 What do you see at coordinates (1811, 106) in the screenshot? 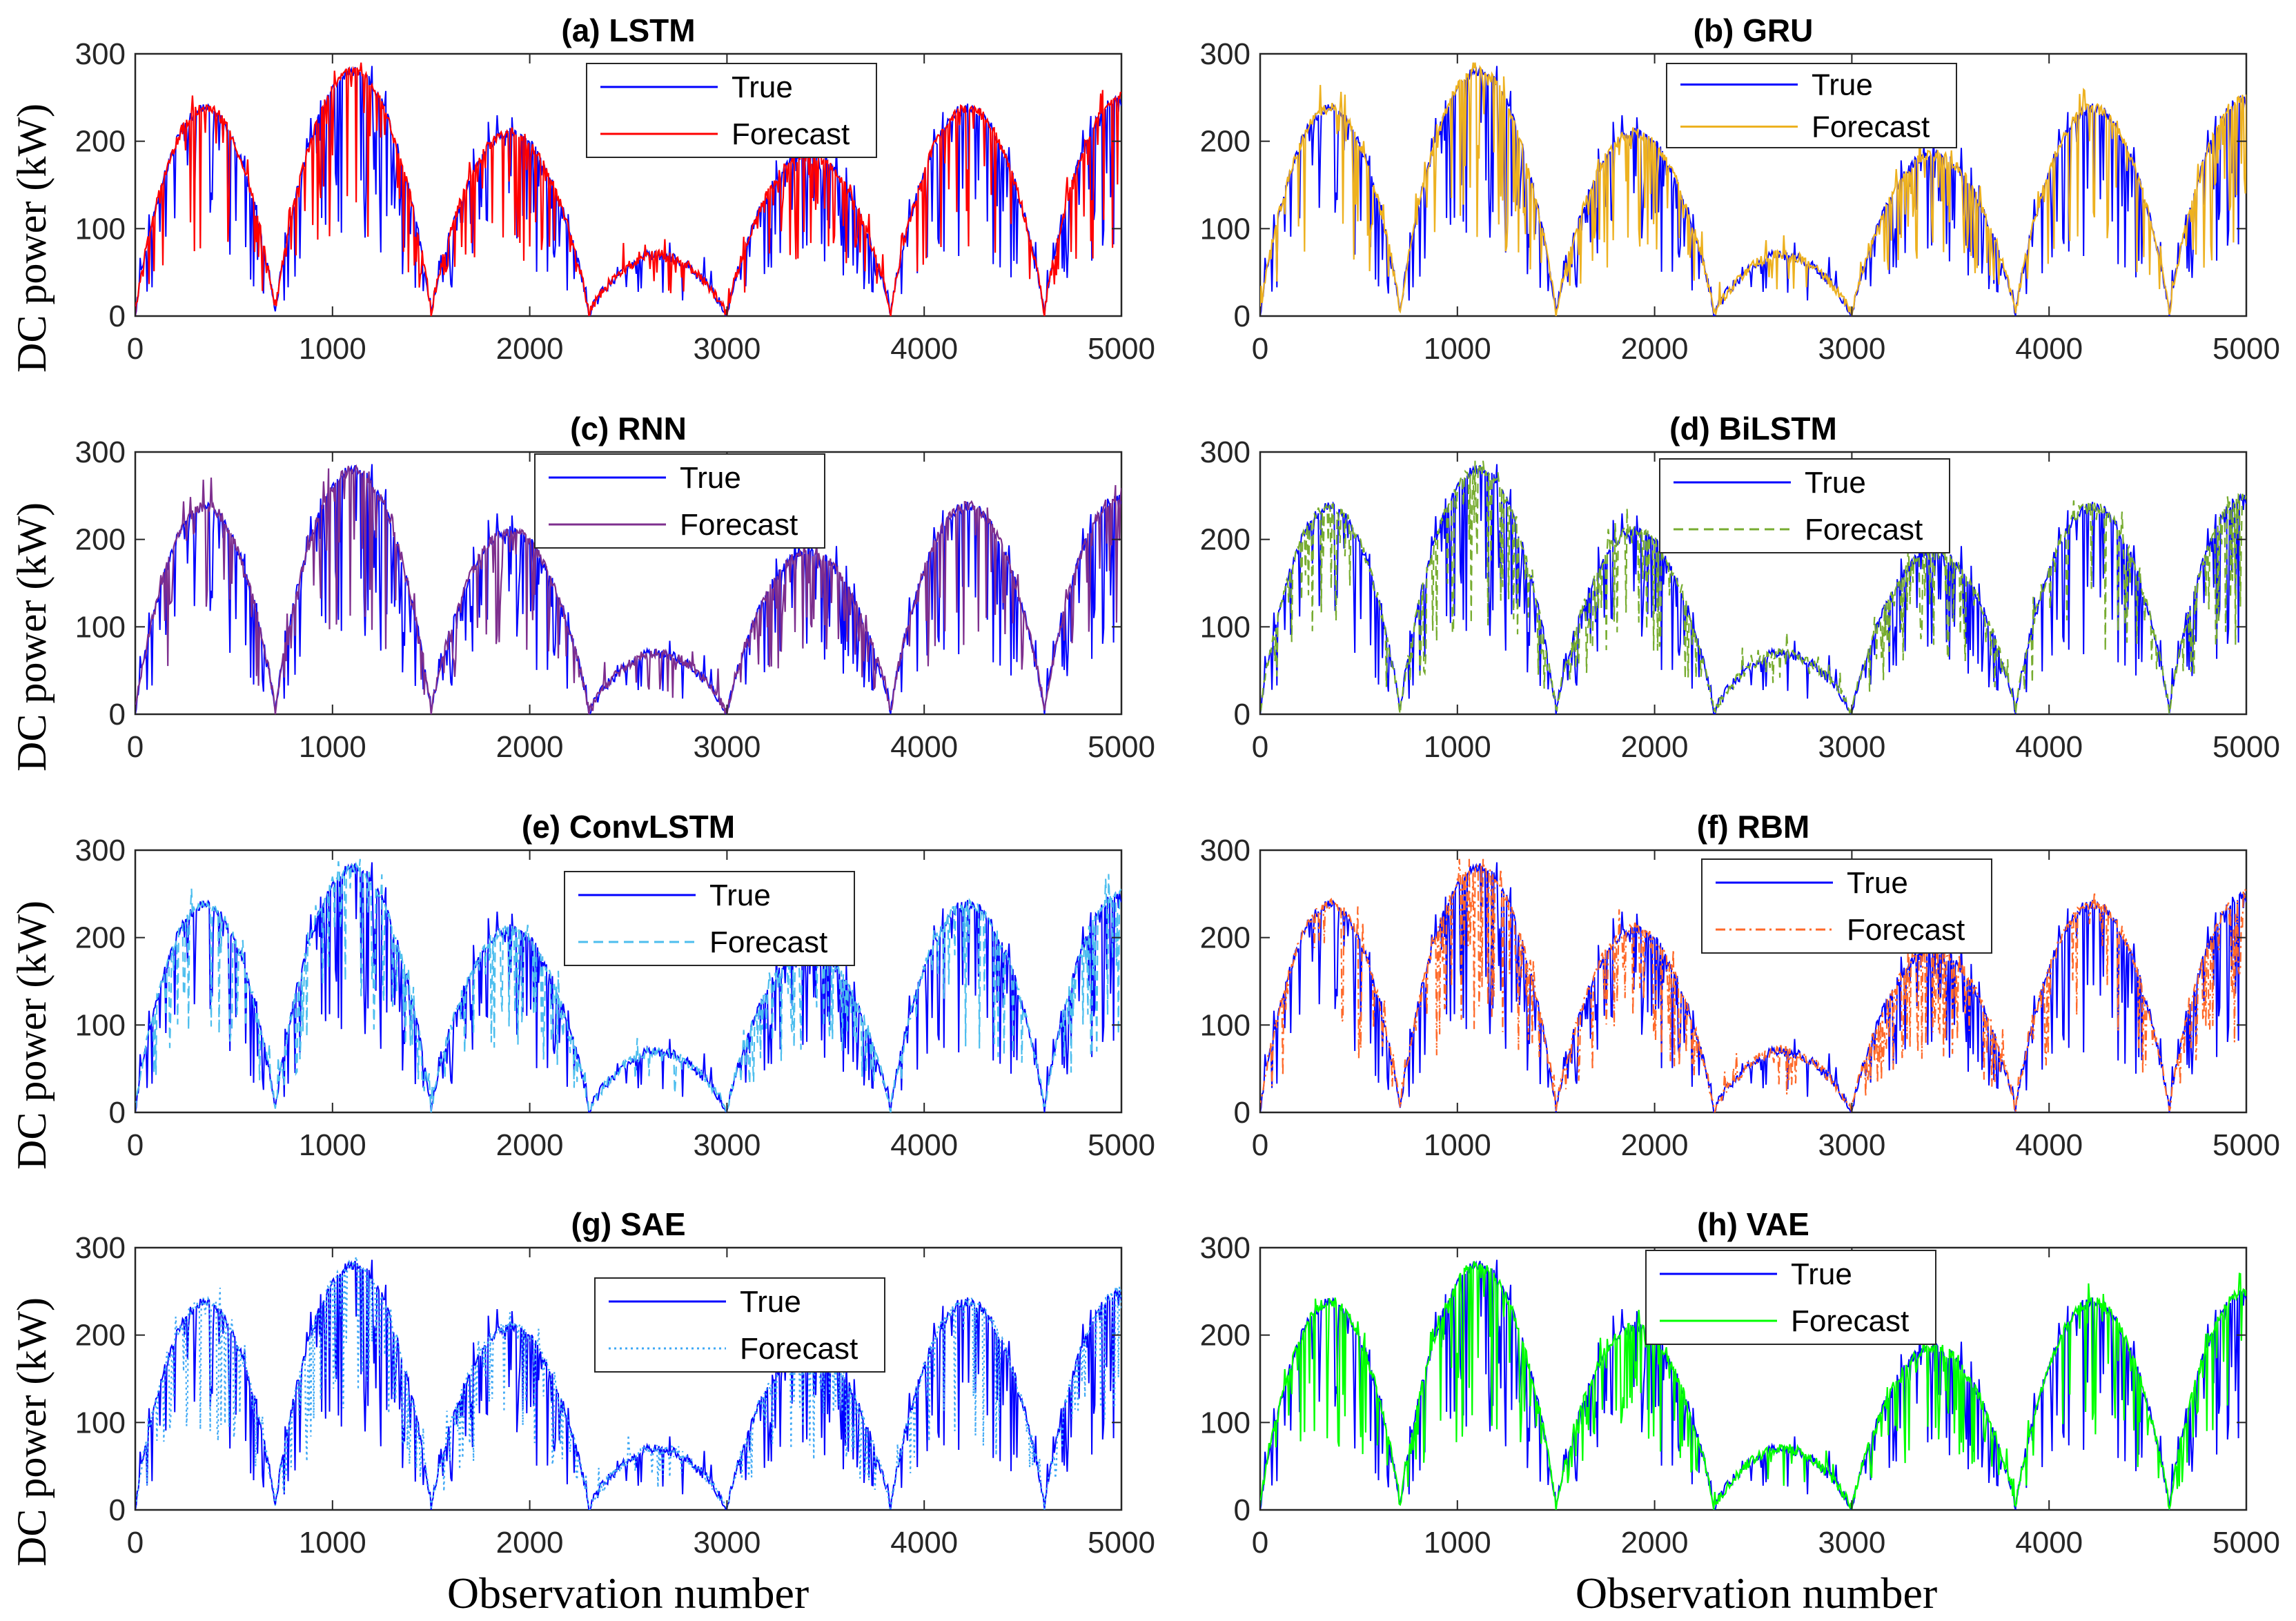
I see `legend-box-b` at bounding box center [1811, 106].